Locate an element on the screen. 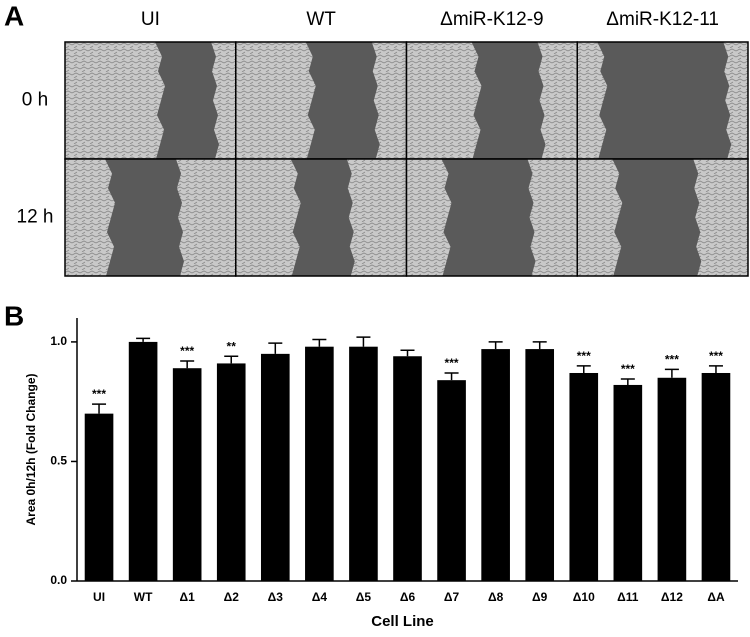 The width and height of the screenshot is (750, 637). x-tick-label: Δ6 is located at coordinates (408, 597).